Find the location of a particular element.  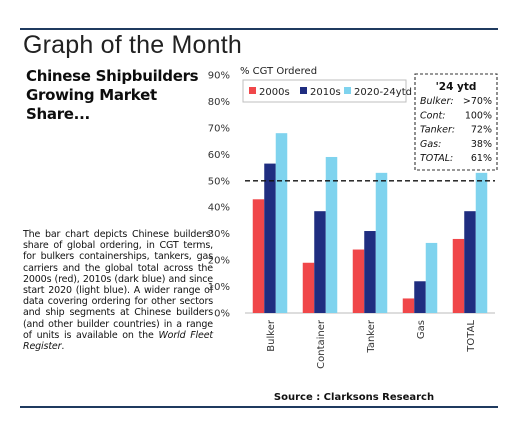

y-tick-label: 60% is located at coordinates (219, 155).